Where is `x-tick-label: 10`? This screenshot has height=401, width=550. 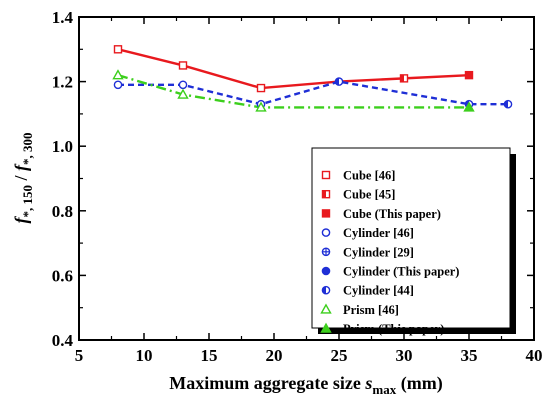 x-tick-label: 10 is located at coordinates (144, 355).